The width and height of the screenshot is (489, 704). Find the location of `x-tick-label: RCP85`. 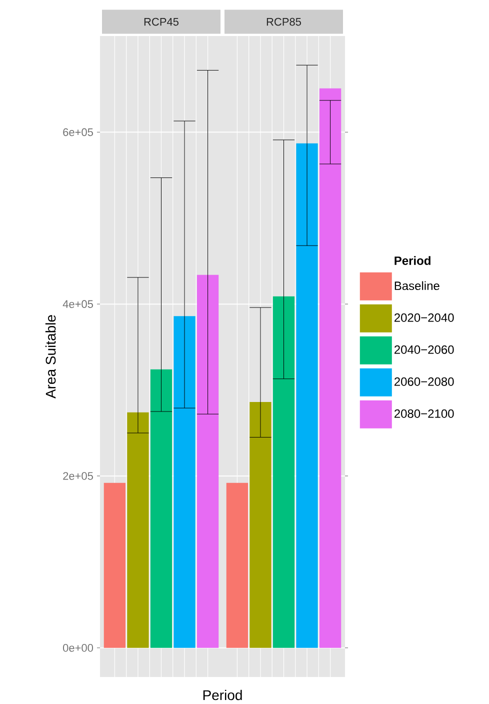

x-tick-label: RCP85 is located at coordinates (283, 22).